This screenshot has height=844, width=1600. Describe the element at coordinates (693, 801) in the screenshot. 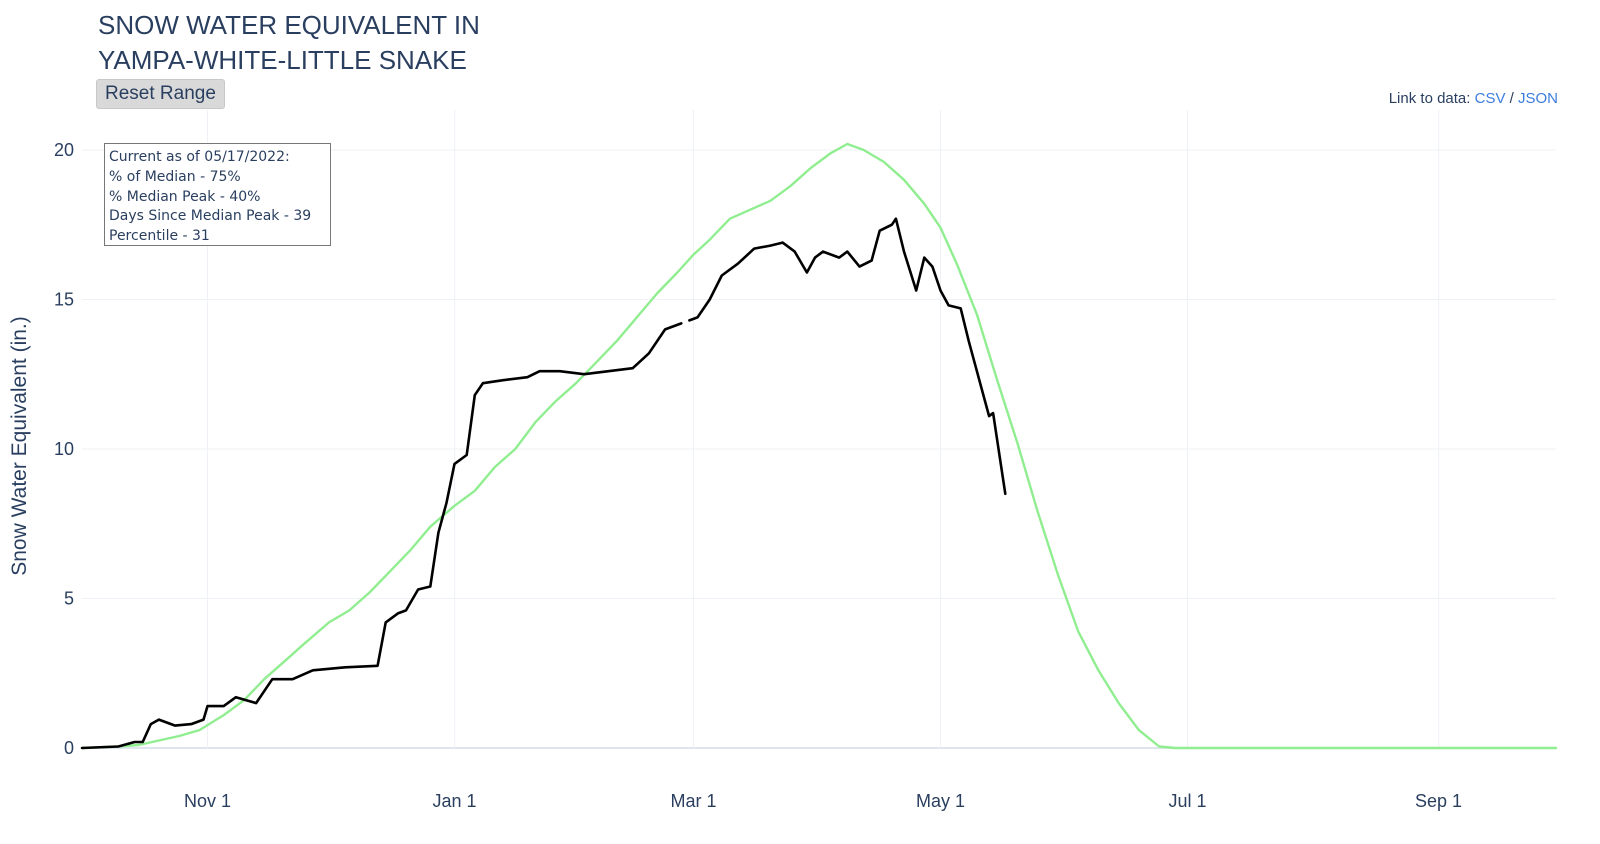

I see `x-tick-label: Mar 1` at that location.